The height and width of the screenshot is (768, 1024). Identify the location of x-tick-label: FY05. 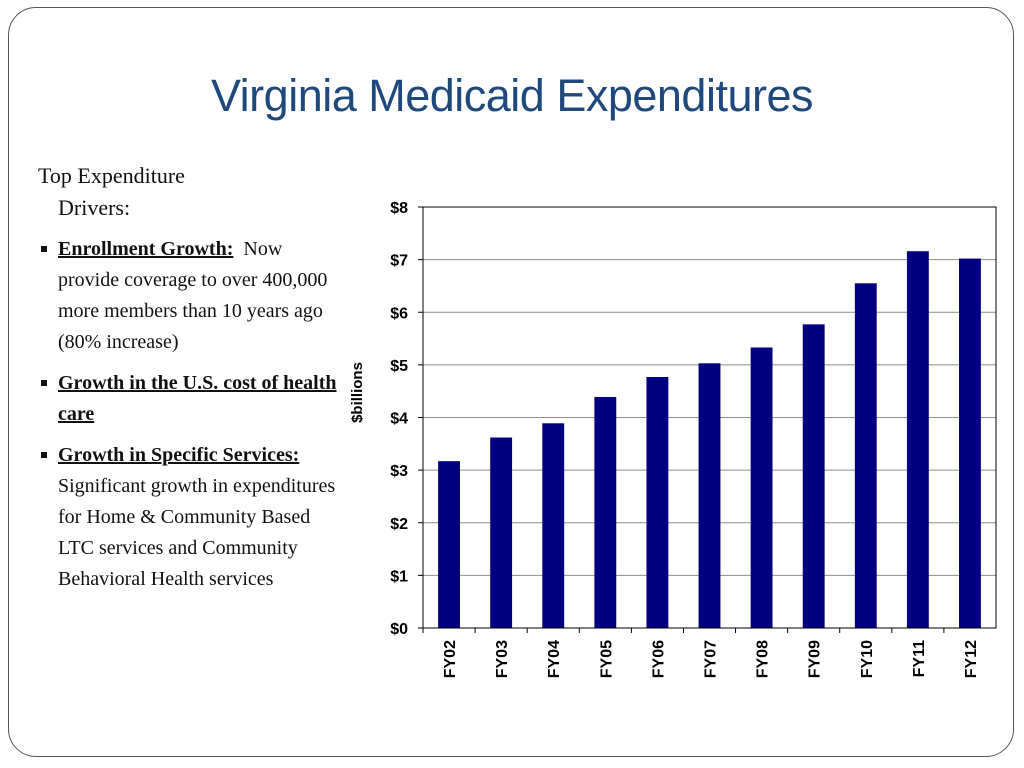
(606, 659).